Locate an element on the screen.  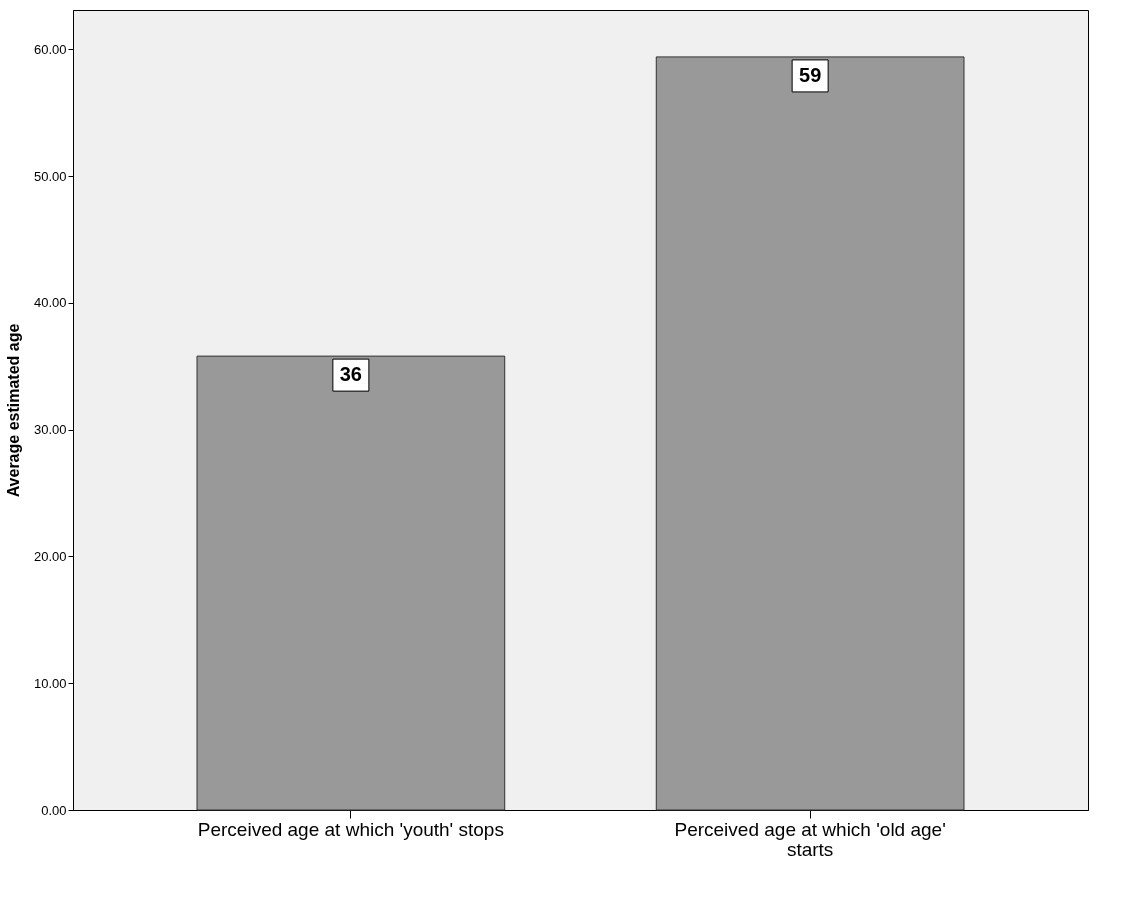
data-label: 59 is located at coordinates (810, 74).